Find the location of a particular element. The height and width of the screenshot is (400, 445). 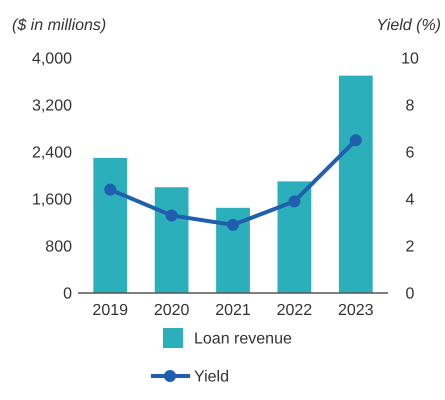

y2-tick-label: 4 is located at coordinates (410, 200).